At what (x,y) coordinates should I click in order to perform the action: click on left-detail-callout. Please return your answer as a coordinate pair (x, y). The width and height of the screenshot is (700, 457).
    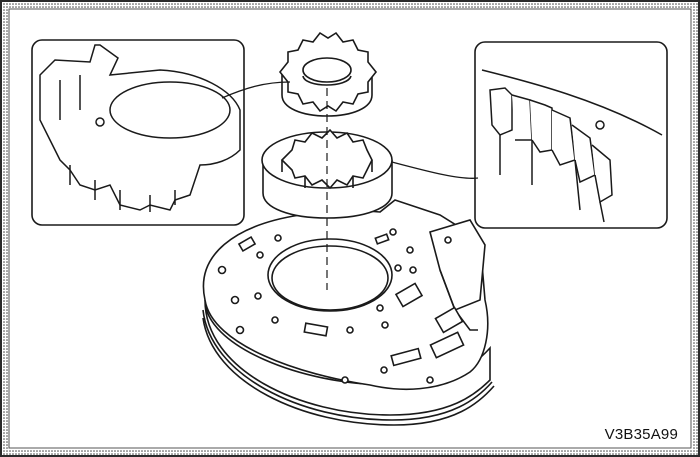
    Looking at the image, I should click on (138, 132).